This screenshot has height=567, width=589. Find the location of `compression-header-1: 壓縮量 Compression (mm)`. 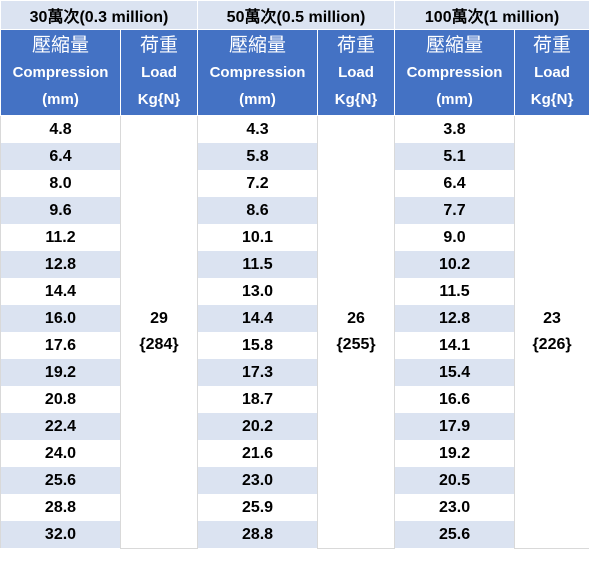

compression-header-1: 壓縮量 Compression (mm) is located at coordinates (258, 72).